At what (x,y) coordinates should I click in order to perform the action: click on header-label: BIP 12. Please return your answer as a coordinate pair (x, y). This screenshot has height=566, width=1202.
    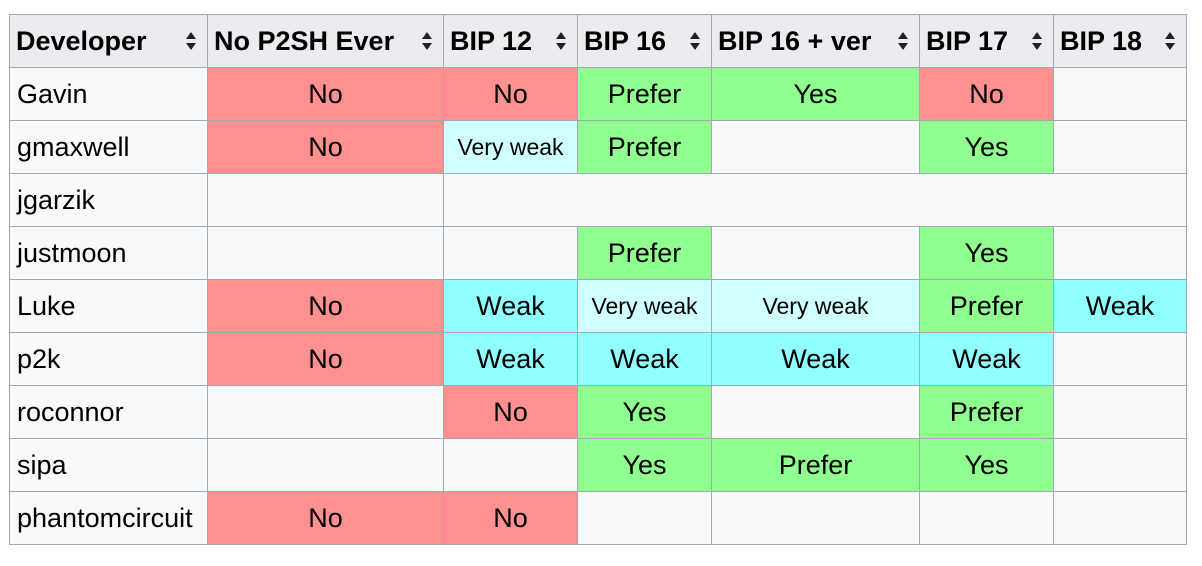
    Looking at the image, I should click on (491, 40).